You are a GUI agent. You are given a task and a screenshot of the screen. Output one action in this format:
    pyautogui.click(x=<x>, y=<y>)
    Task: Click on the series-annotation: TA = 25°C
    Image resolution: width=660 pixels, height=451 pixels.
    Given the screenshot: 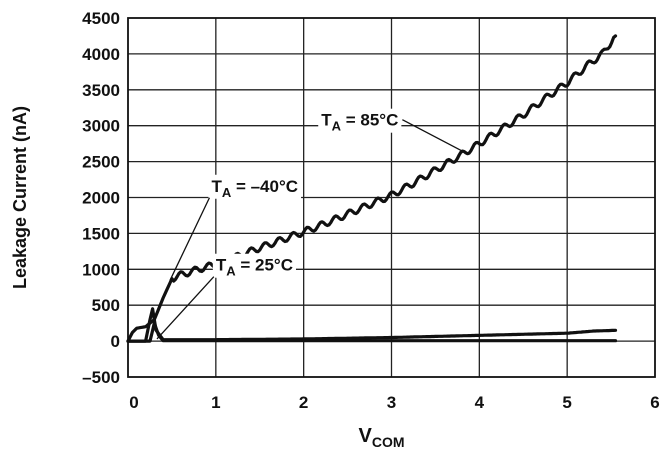 What is the action you would take?
    pyautogui.click(x=254, y=267)
    